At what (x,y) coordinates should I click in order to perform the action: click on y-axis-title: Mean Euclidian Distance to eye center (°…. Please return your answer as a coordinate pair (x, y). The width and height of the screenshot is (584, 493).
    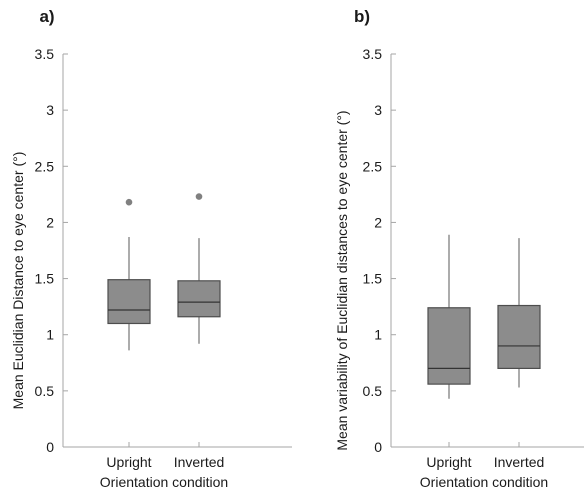
    Looking at the image, I should click on (18, 281).